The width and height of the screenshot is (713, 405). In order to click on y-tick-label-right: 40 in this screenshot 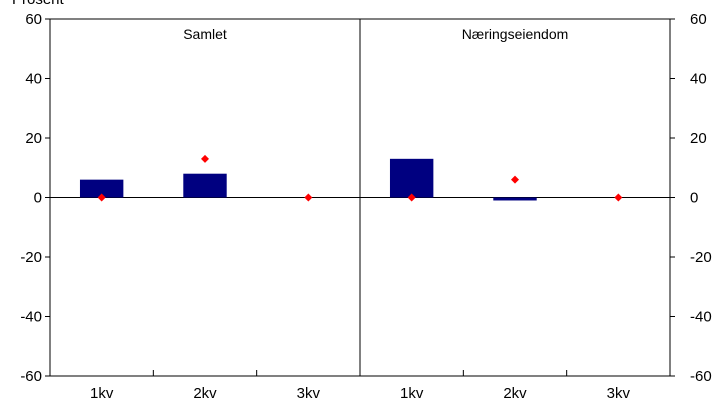, I will do `click(698, 79)`.